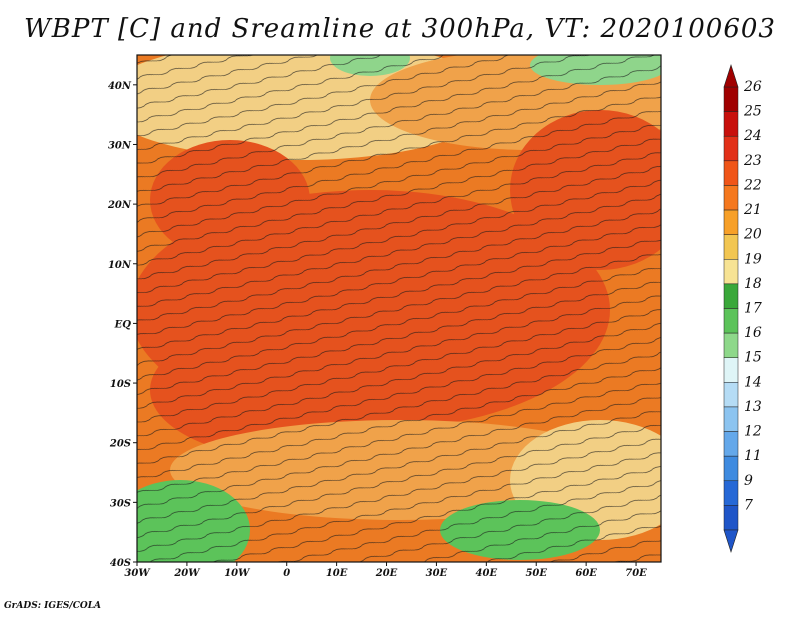  I want to click on x-tick-label: 30W, so click(137, 573).